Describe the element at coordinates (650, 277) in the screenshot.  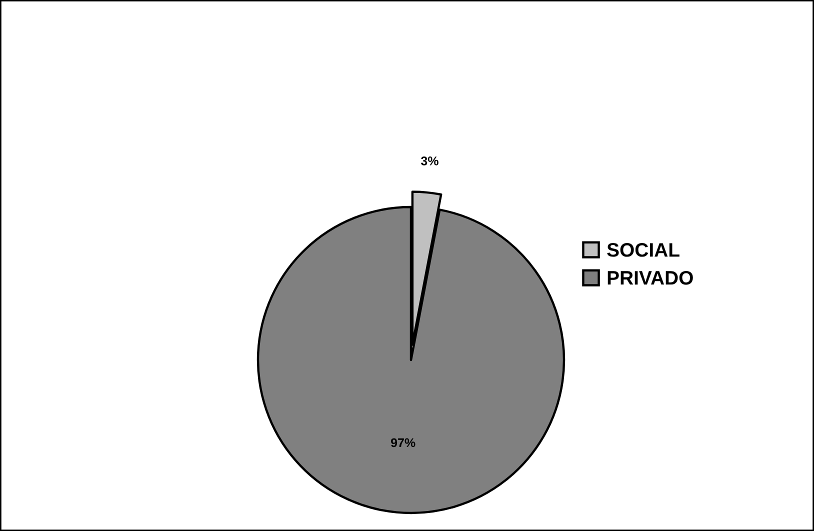
I see `legend-label: PRIVADO` at that location.